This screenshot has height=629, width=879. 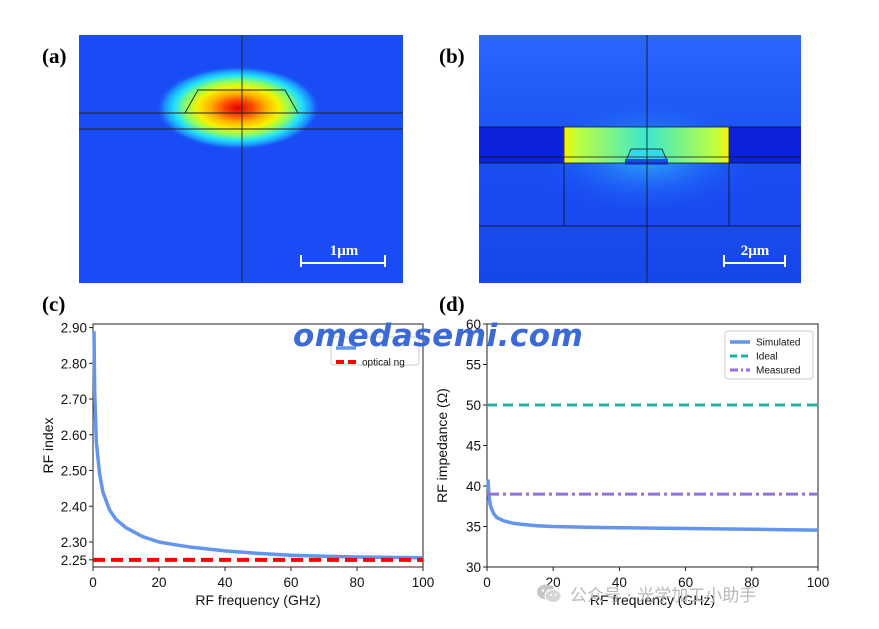 What do you see at coordinates (473, 405) in the screenshot?
I see `y-tick-label: 50` at bounding box center [473, 405].